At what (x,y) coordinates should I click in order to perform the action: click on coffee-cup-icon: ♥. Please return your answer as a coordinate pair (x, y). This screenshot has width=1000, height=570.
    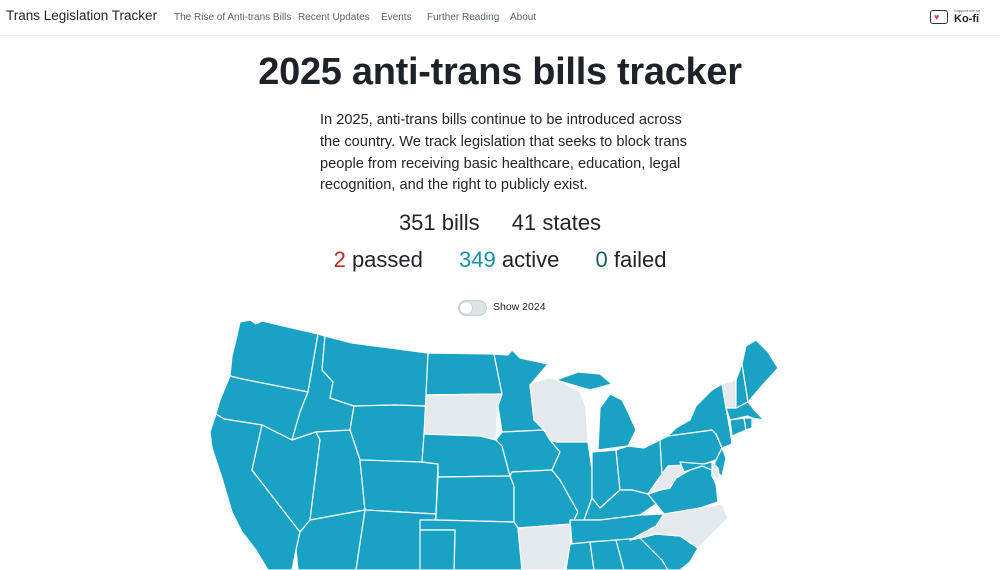
    Looking at the image, I should click on (939, 17).